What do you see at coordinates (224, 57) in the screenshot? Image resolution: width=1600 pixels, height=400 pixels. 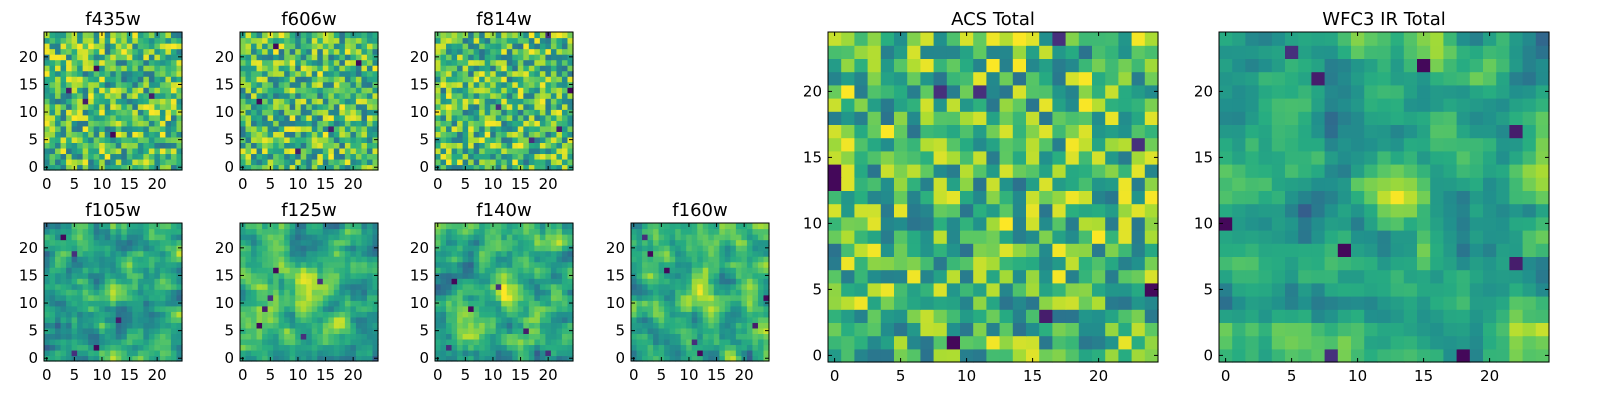 I see `y-tick-label: 20` at bounding box center [224, 57].